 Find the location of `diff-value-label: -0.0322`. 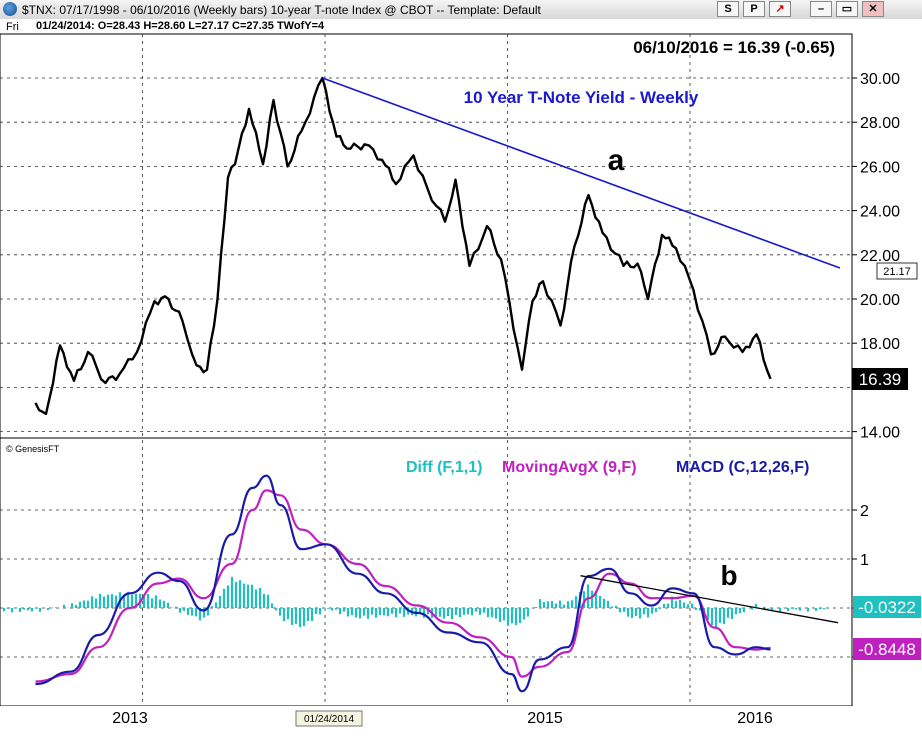

diff-value-label: -0.0322 is located at coordinates (887, 607).